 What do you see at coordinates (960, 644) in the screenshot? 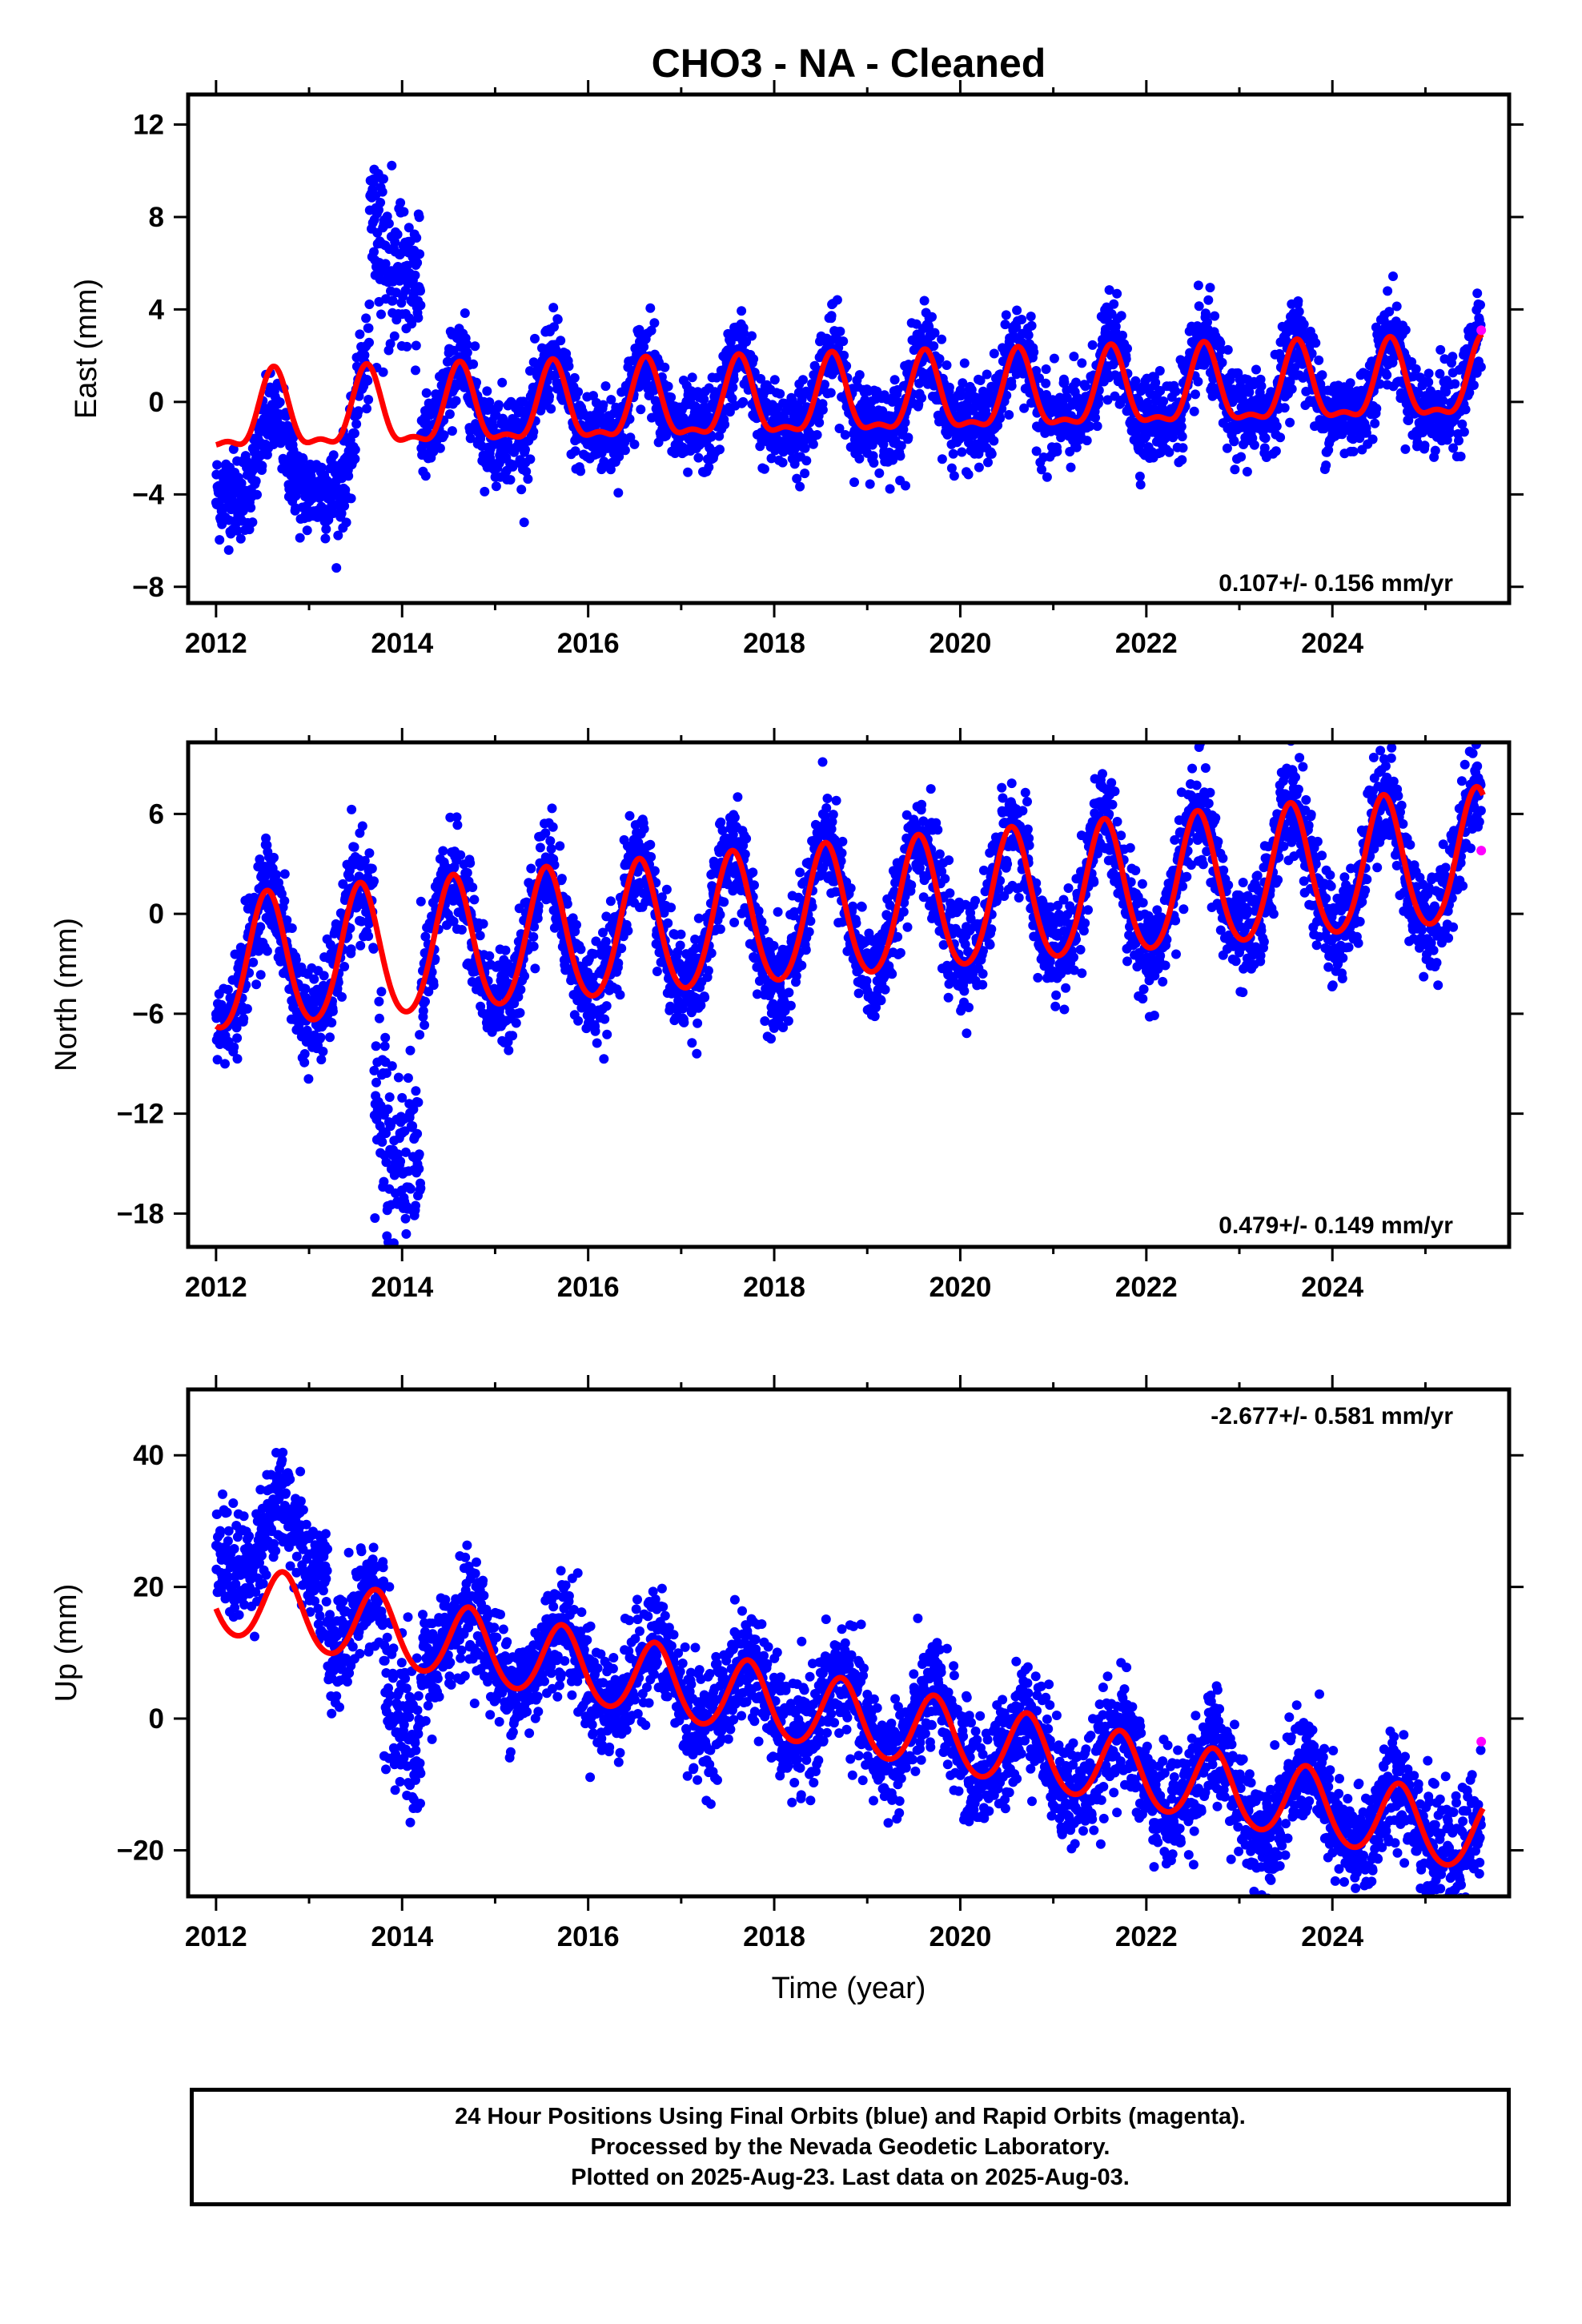
I see `x-tick-label: 2020` at bounding box center [960, 644].